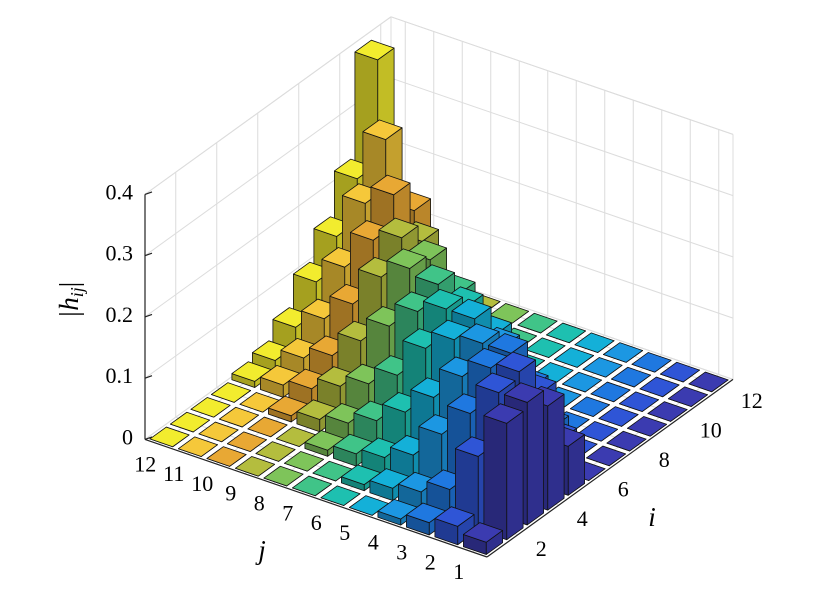 This screenshot has height=602, width=813. I want to click on y-tick-label: 2, so click(430, 561).